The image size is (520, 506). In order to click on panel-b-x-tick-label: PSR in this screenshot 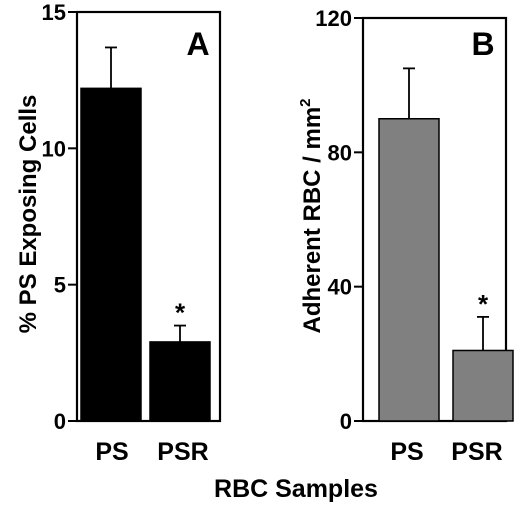, I will do `click(476, 452)`.